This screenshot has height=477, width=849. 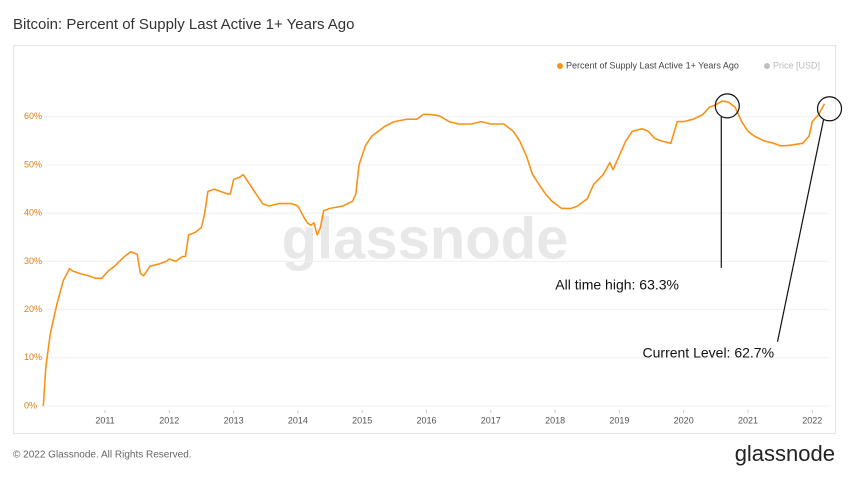 What do you see at coordinates (33, 357) in the screenshot?
I see `y-tick-label: 10%` at bounding box center [33, 357].